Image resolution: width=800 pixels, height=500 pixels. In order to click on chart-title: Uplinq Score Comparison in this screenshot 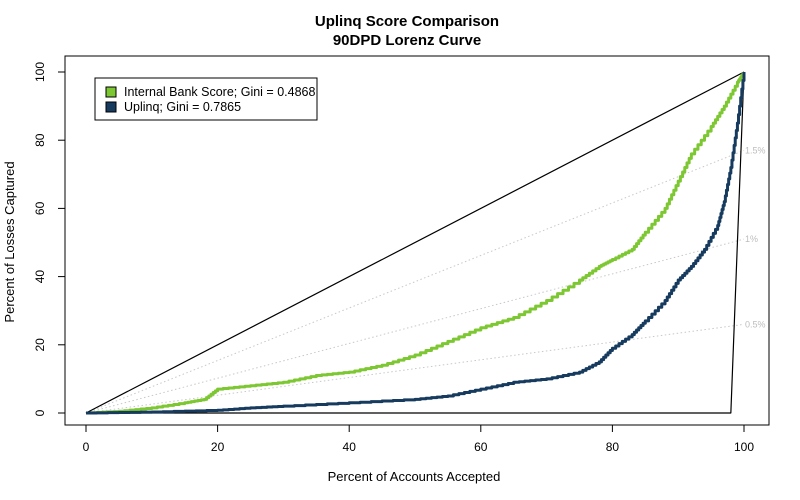, I will do `click(407, 21)`.